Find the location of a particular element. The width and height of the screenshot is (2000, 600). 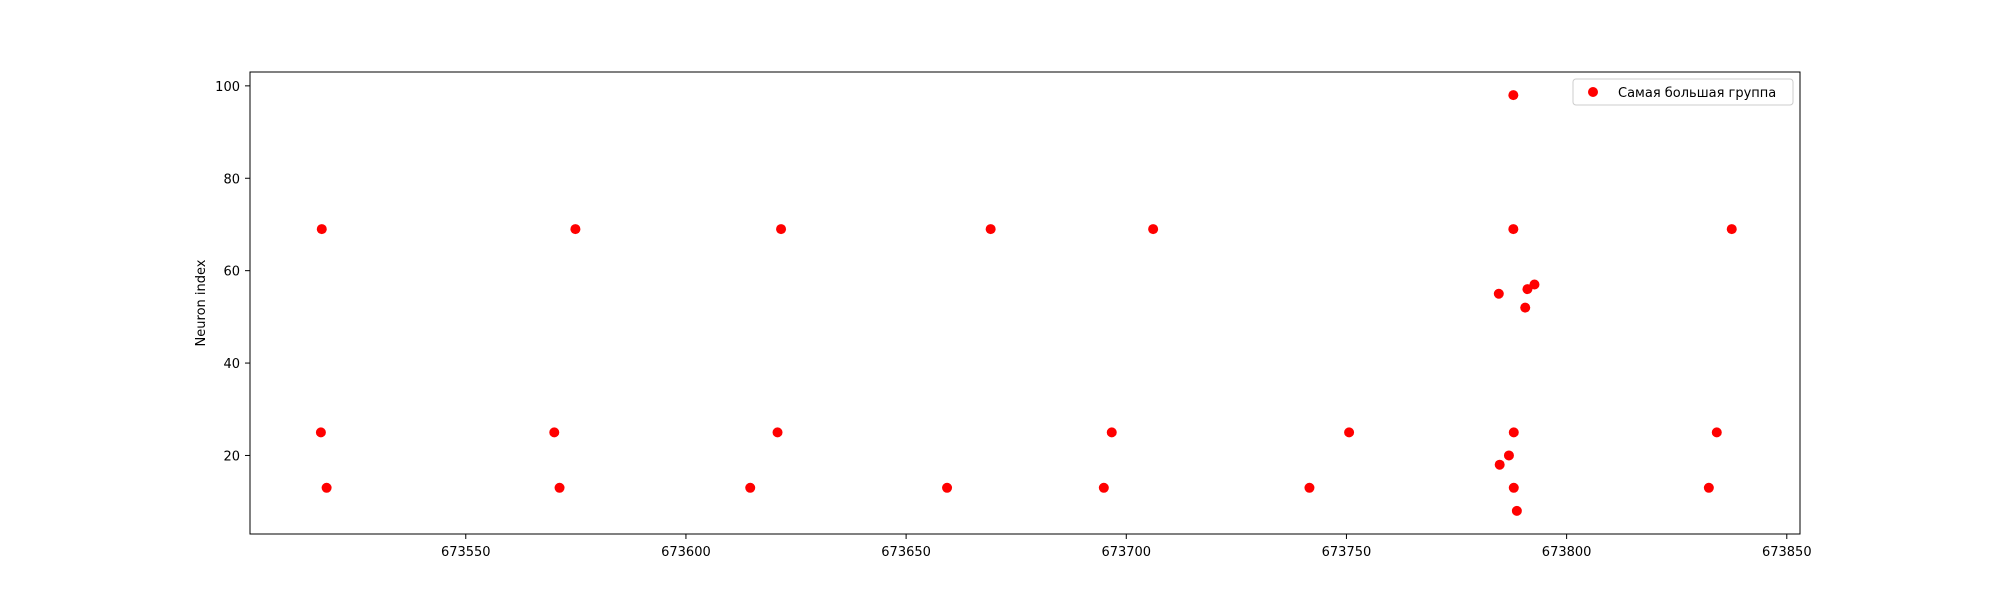

legend-box is located at coordinates (1683, 92).